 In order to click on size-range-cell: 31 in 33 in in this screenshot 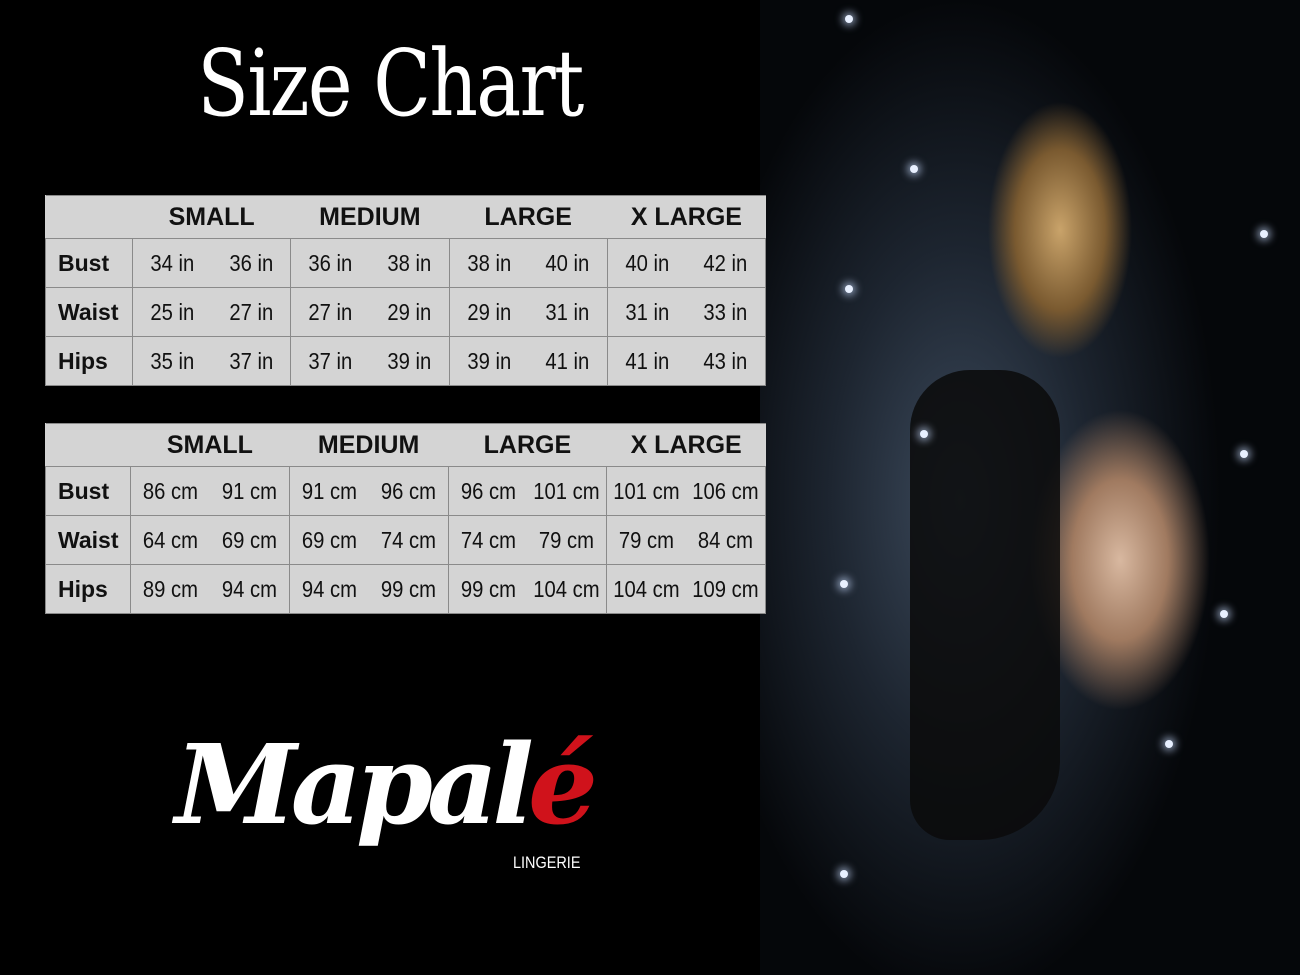, I will do `click(686, 312)`.